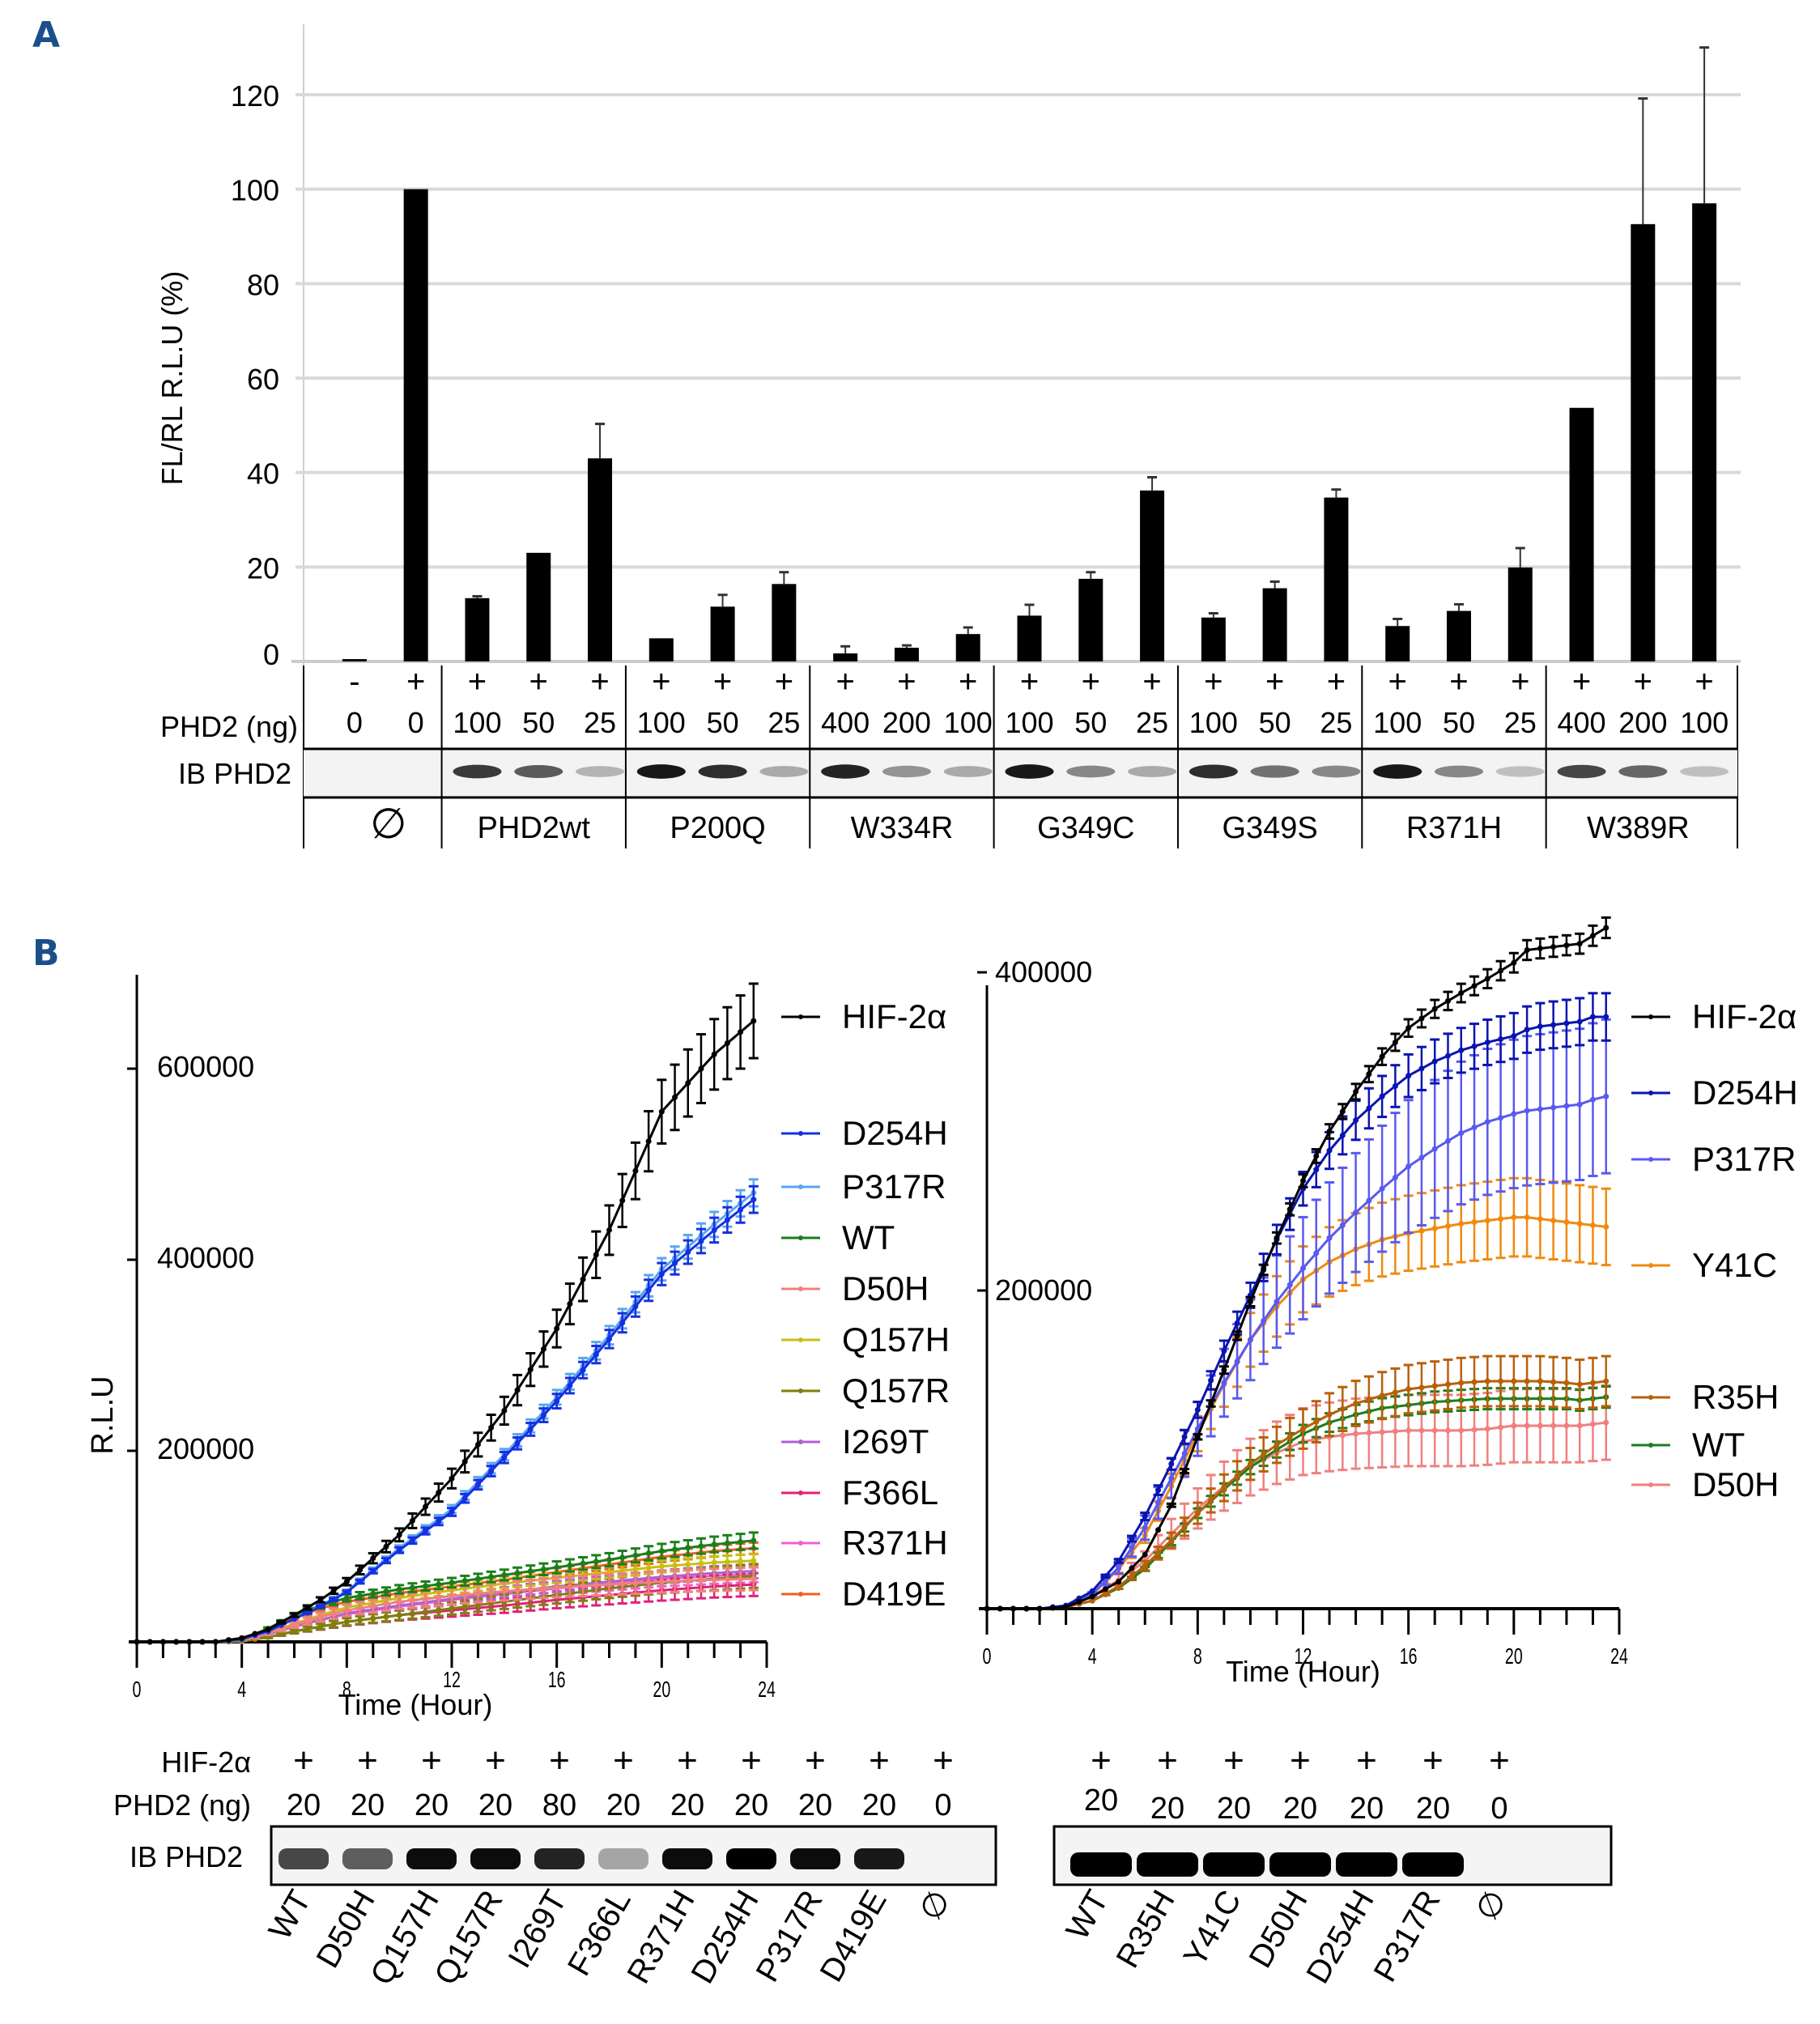 The width and height of the screenshot is (1820, 2024). What do you see at coordinates (388, 824) in the screenshot?
I see `group-label: ∅` at bounding box center [388, 824].